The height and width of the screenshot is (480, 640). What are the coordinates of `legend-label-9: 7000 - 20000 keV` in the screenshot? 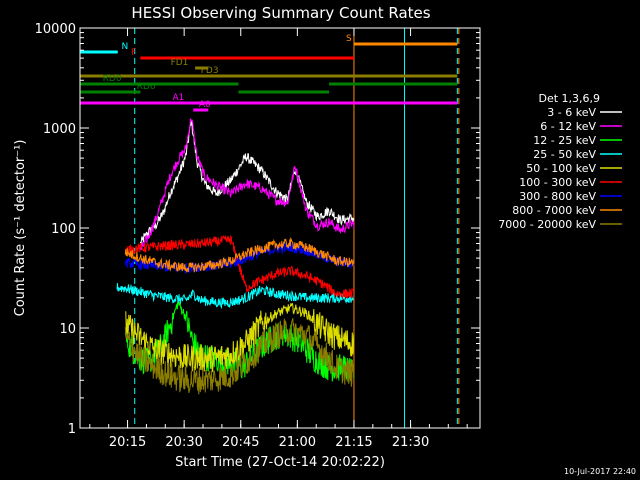 It's located at (547, 224).